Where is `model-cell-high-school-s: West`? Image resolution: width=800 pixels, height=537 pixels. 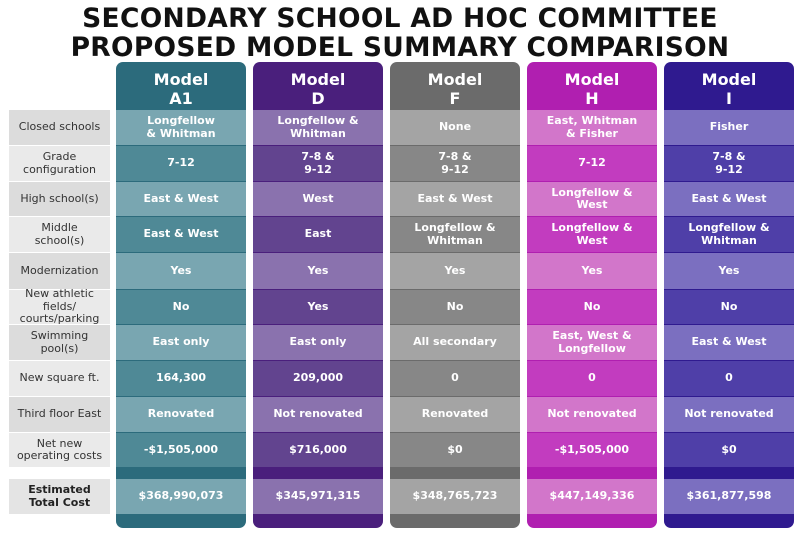 model-cell-high-school-s: West is located at coordinates (318, 199).